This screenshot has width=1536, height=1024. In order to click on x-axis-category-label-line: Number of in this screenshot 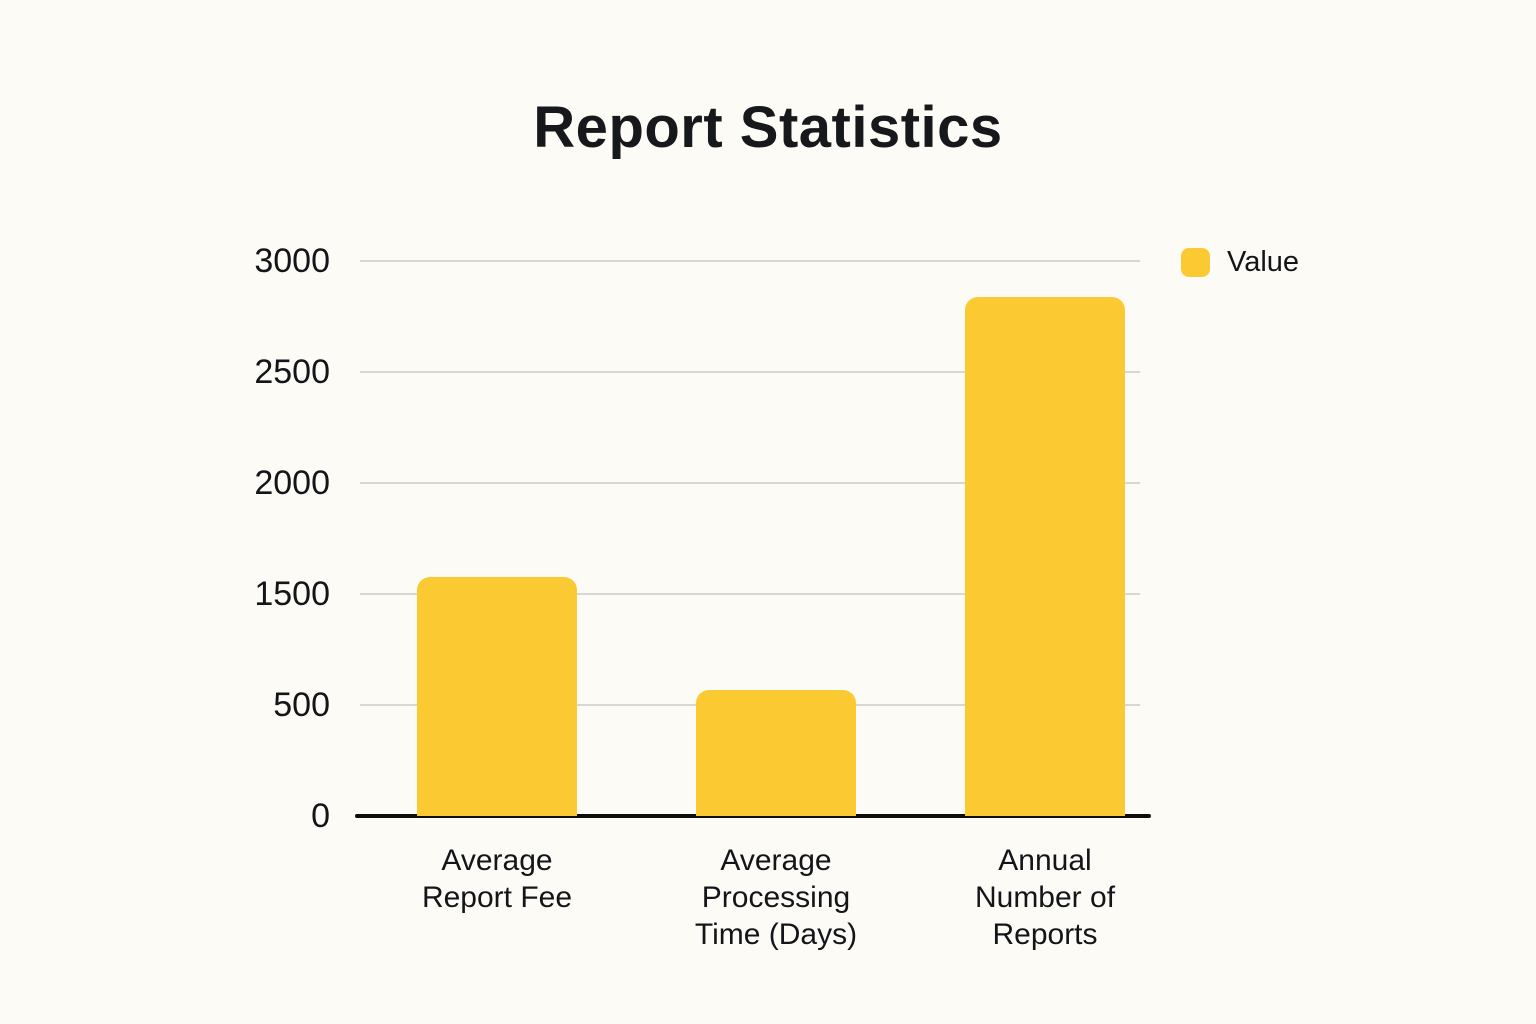, I will do `click(1045, 897)`.